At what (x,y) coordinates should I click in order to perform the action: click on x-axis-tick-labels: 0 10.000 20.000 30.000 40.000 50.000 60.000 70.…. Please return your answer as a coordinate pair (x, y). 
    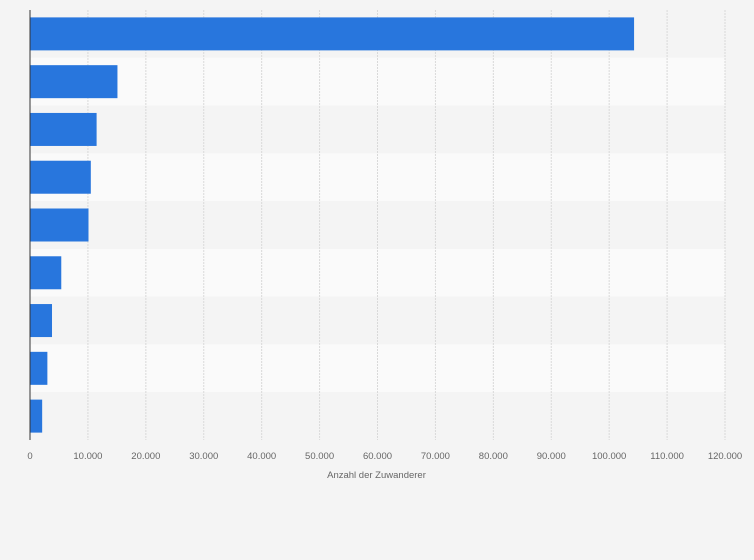
    Looking at the image, I should click on (384, 456).